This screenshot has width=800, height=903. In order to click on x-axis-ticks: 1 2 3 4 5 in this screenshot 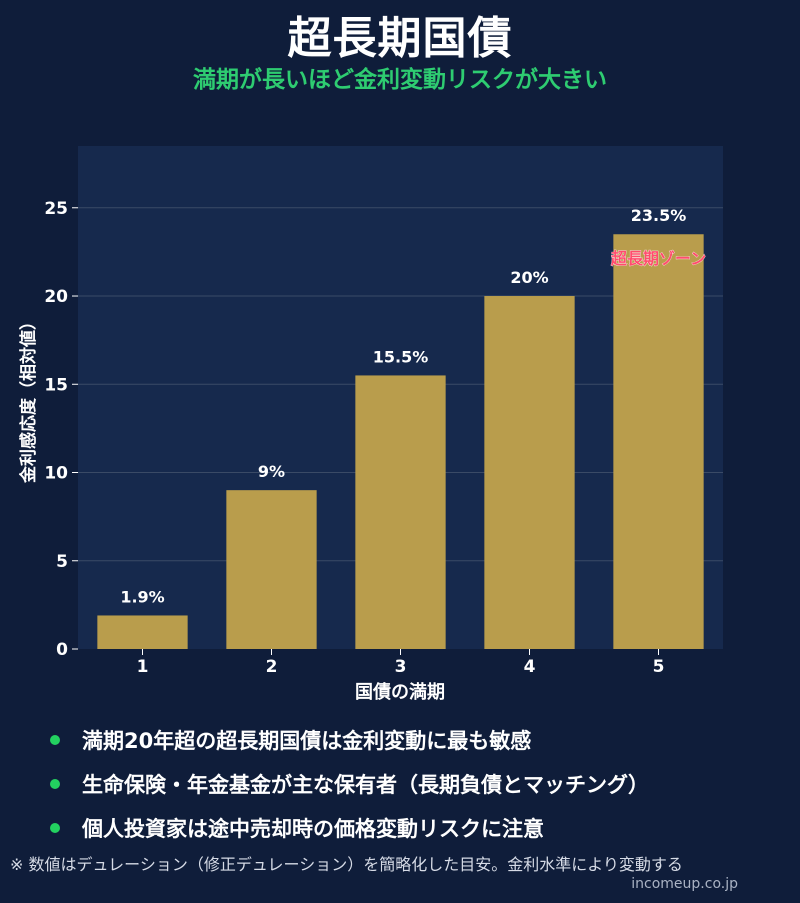, I will do `click(401, 663)`.